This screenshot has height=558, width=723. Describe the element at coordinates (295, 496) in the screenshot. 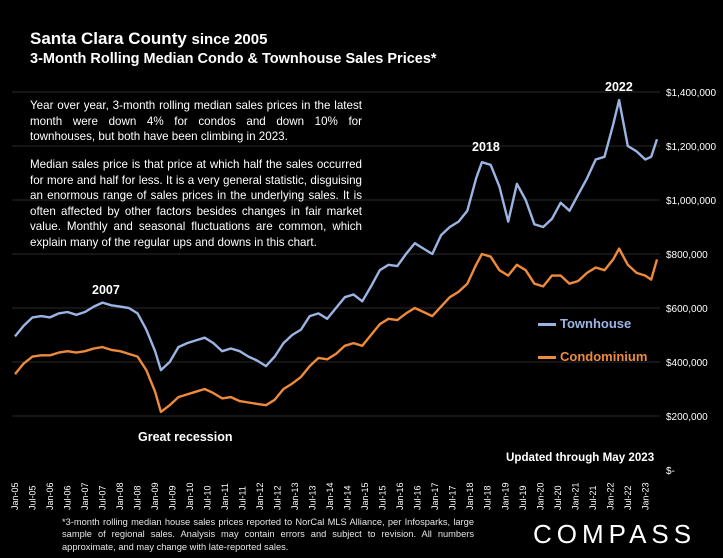

I see `x-tick-label: Jan-13` at that location.